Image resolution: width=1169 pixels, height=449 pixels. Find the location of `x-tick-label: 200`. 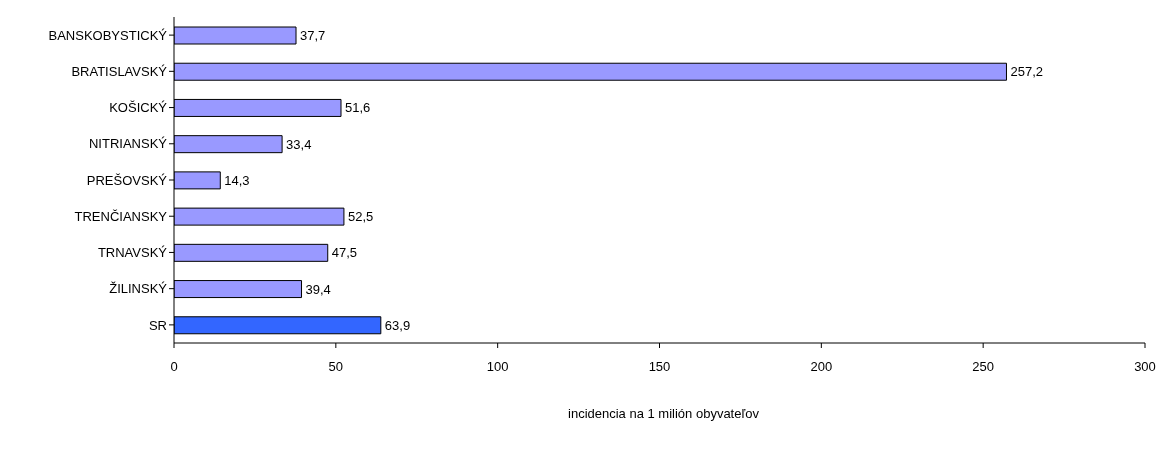

x-tick-label: 200 is located at coordinates (821, 367).